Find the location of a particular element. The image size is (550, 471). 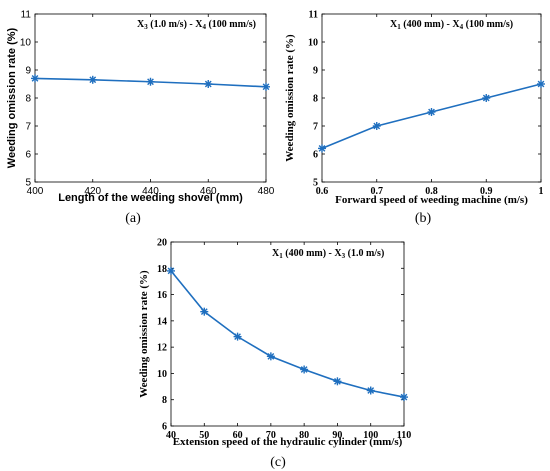

panel-label: (c) is located at coordinates (278, 462).